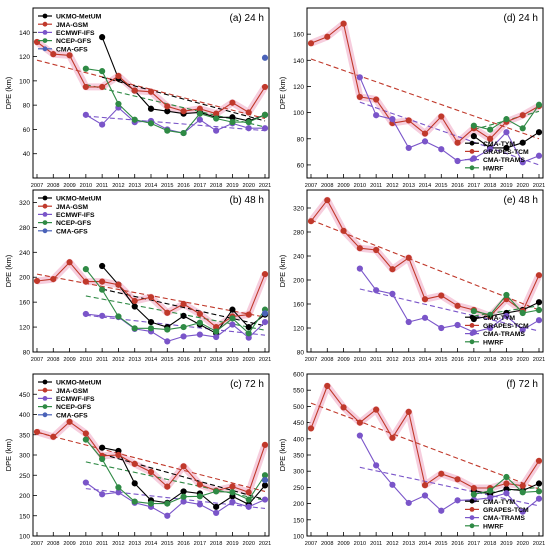  What do you see at coordinates (24, 476) in the screenshot?
I see `y-tick-label: 250` at bounding box center [24, 476].